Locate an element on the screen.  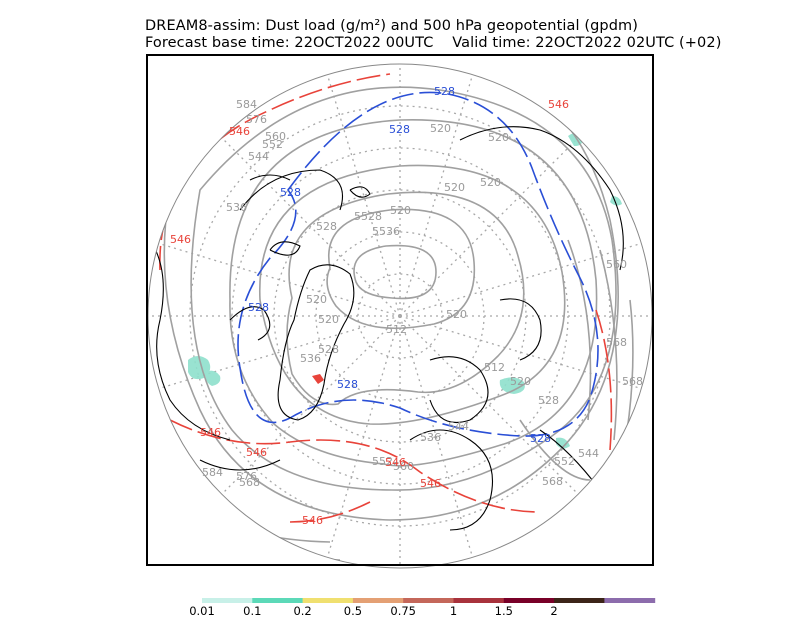
colorbar-label: 0.01 is located at coordinates (202, 611).